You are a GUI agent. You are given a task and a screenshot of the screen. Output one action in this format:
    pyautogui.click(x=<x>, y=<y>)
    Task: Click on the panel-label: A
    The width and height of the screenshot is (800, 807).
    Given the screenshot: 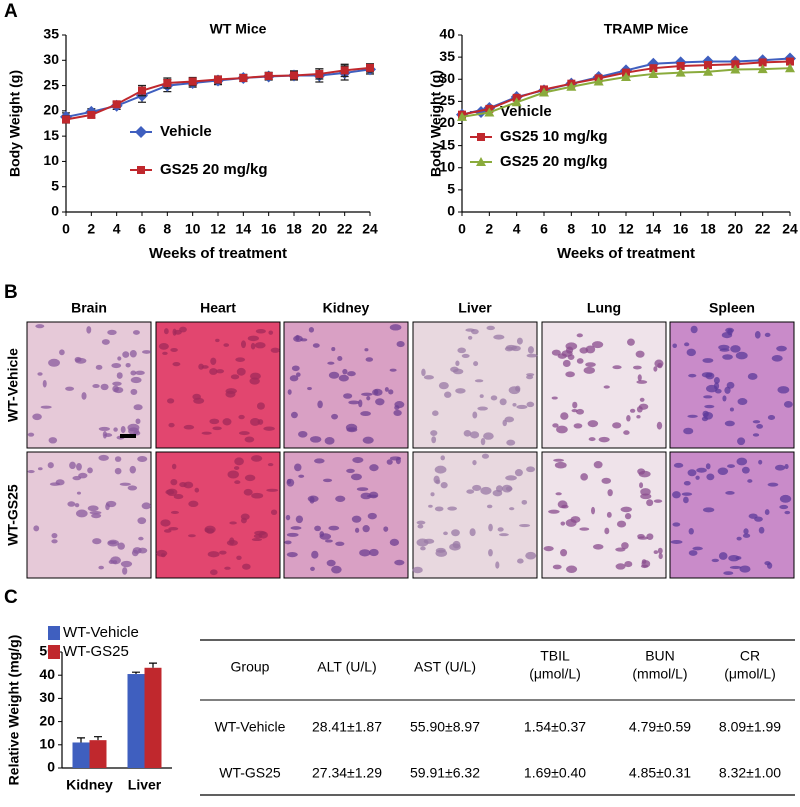 What is the action you would take?
    pyautogui.click(x=11, y=11)
    